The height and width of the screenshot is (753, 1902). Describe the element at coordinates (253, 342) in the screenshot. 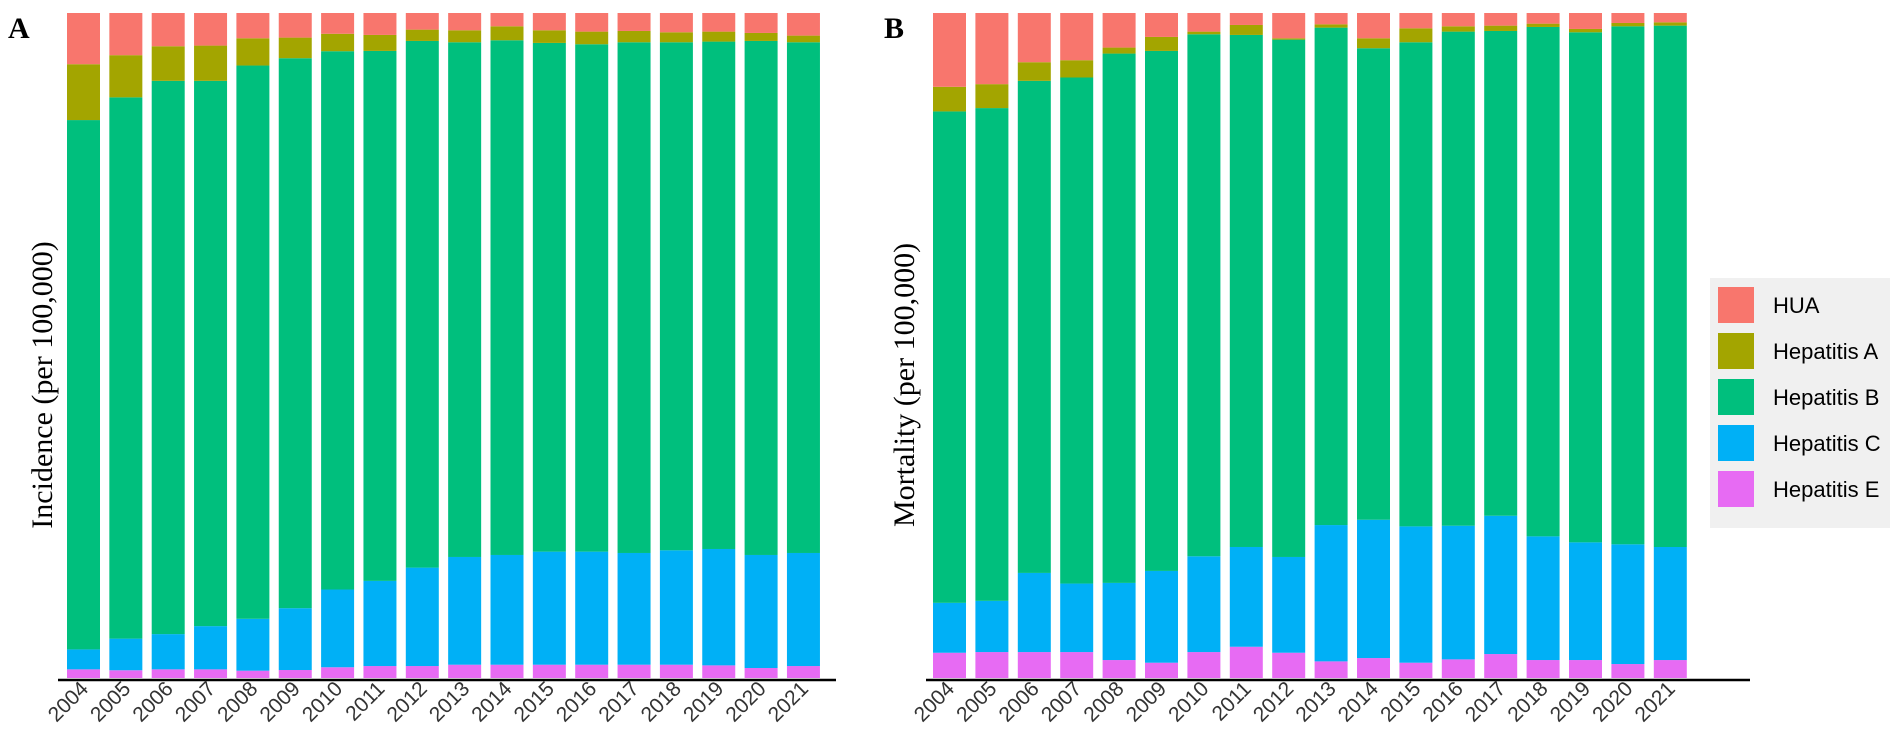

I see `panel-a-bar-2008-hepatitis-b` at that location.